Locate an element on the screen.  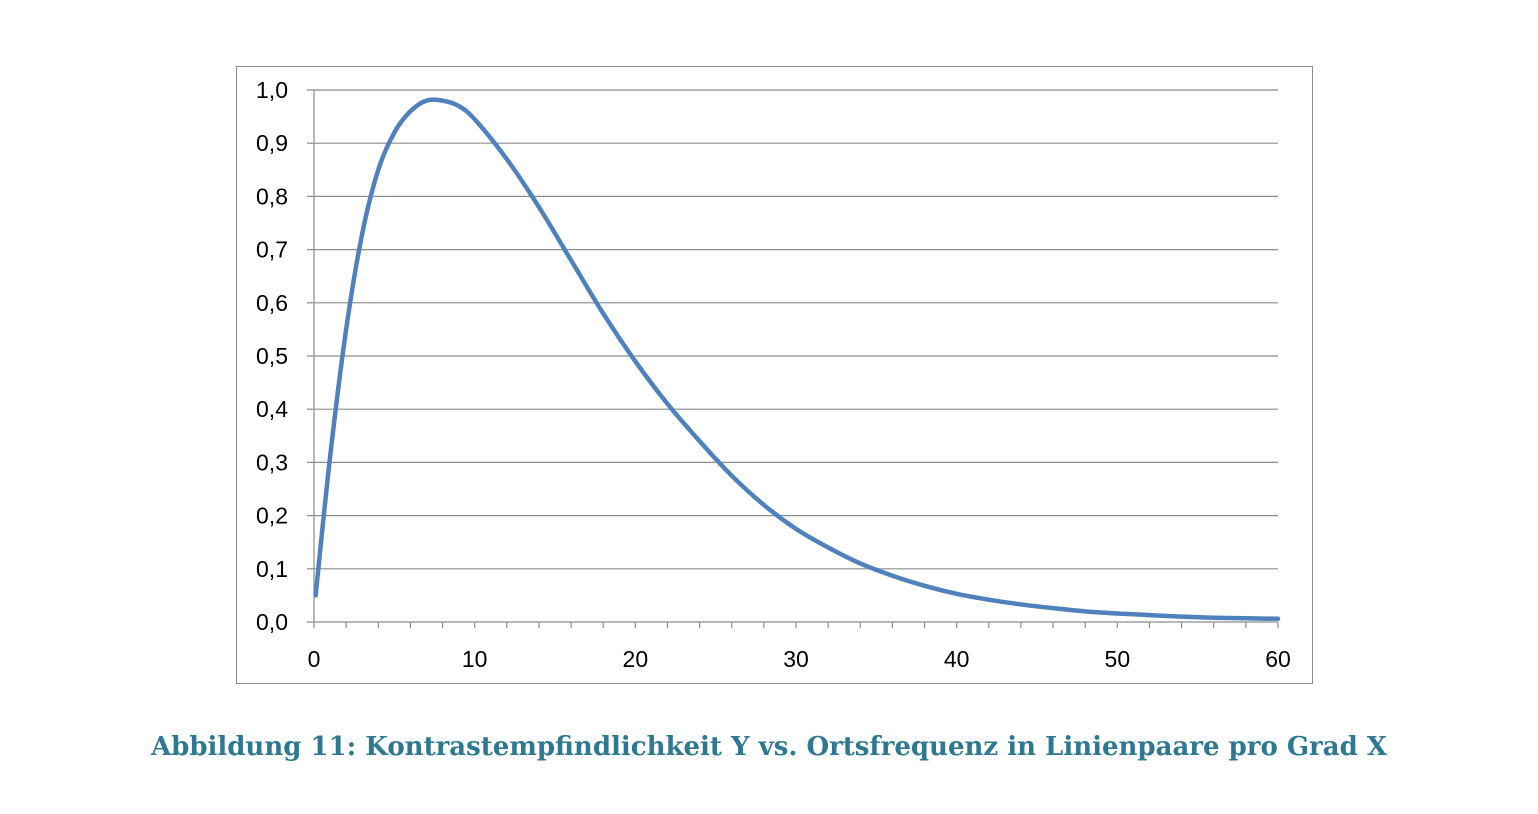
x-tick-label: 10 is located at coordinates (475, 659).